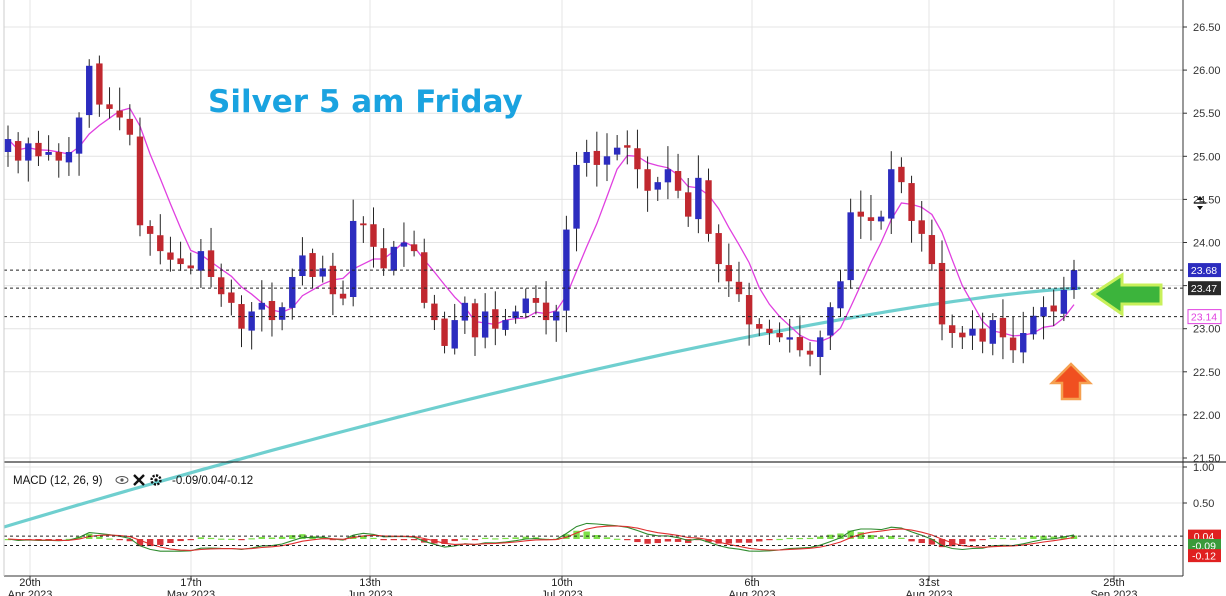 This screenshot has width=1226, height=596. I want to click on price-tick-label: 22.00, so click(1207, 416).